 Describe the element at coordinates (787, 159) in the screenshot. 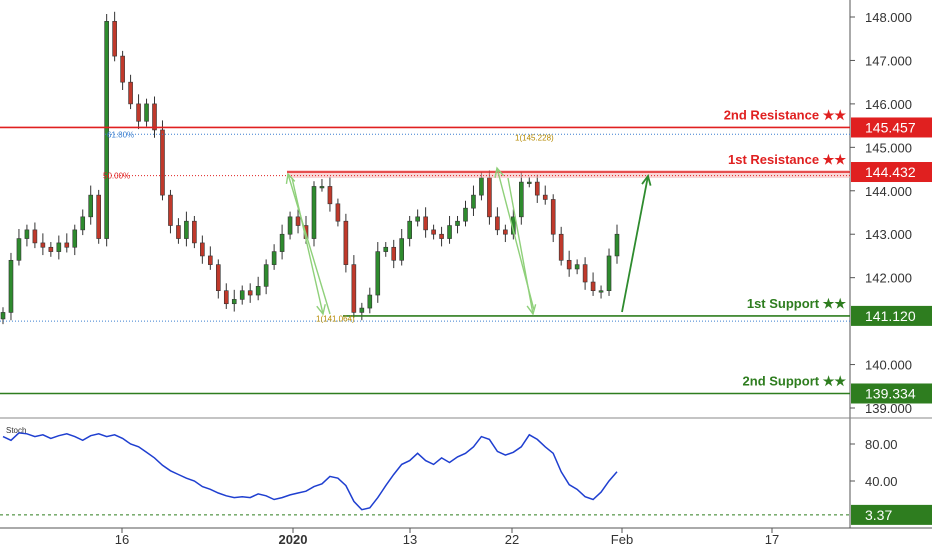

I see `level-label: 1st Resistance ★★` at that location.